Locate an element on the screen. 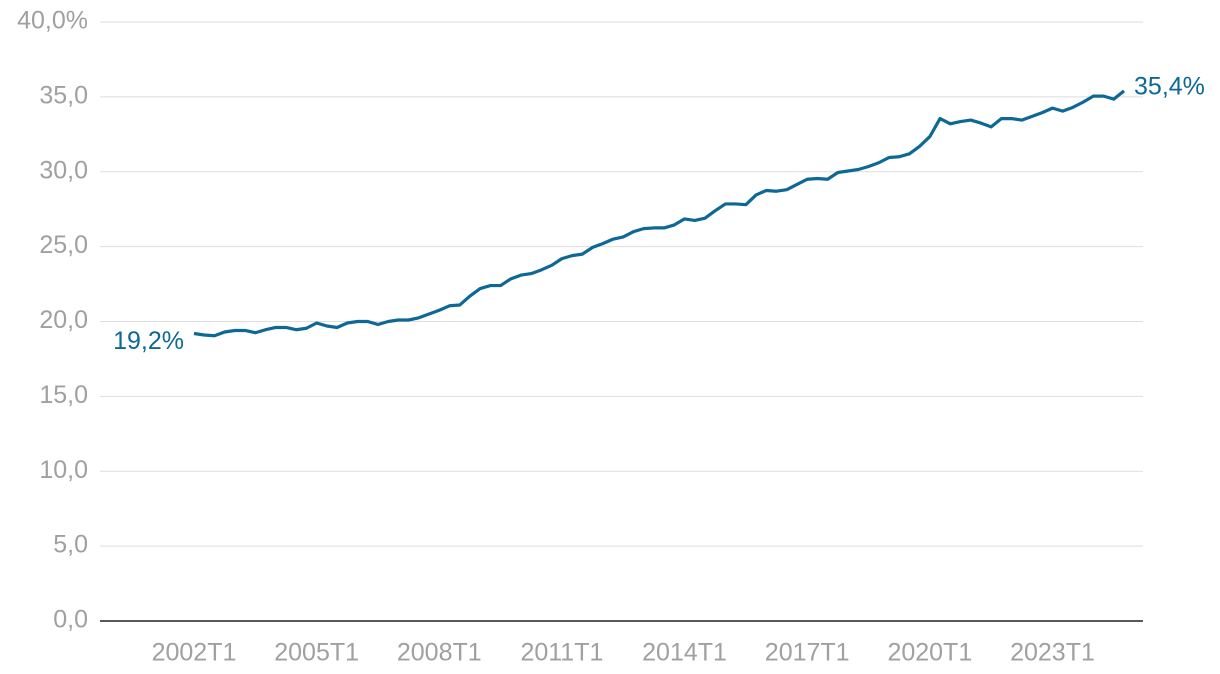  value-label: 19,2% is located at coordinates (148, 341).